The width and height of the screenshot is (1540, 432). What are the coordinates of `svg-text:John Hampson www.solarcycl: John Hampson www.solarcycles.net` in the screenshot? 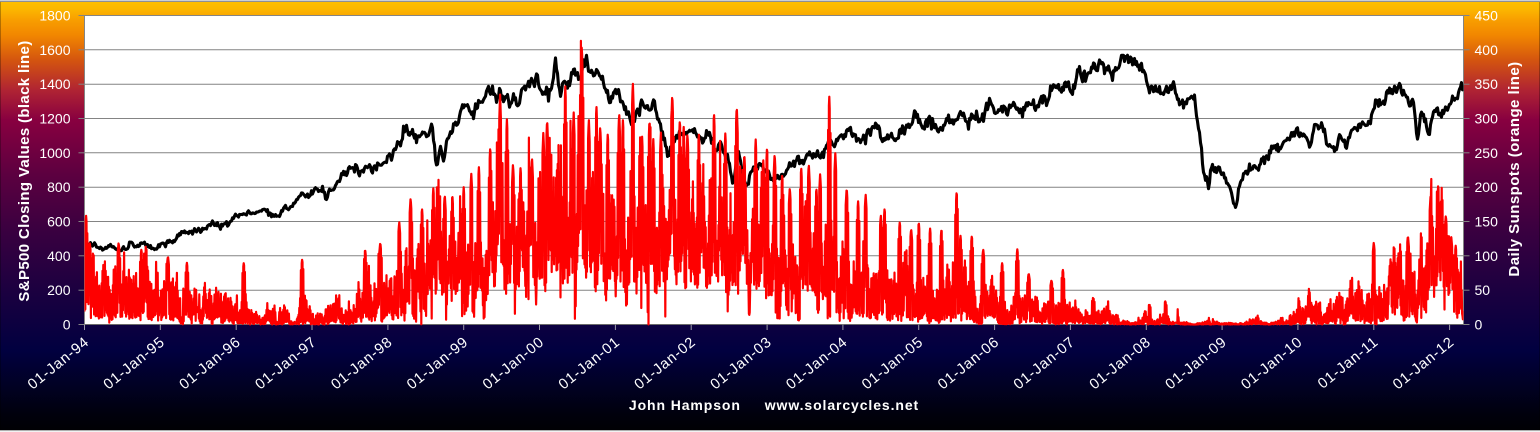 It's located at (774, 405).